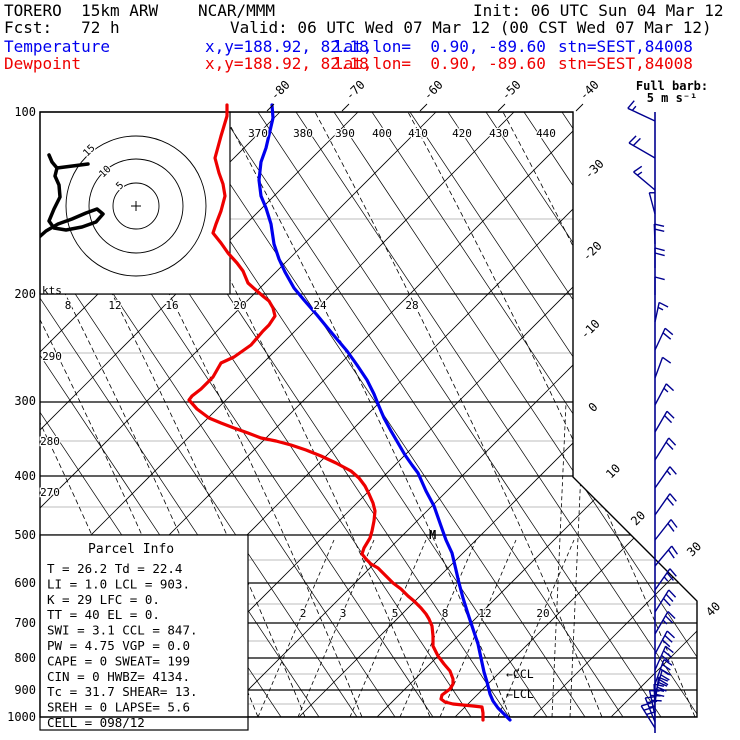 The image size is (740, 740). I want to click on parcel-info-line: Tc = 31.7 SHEAR= 13., so click(122, 691).